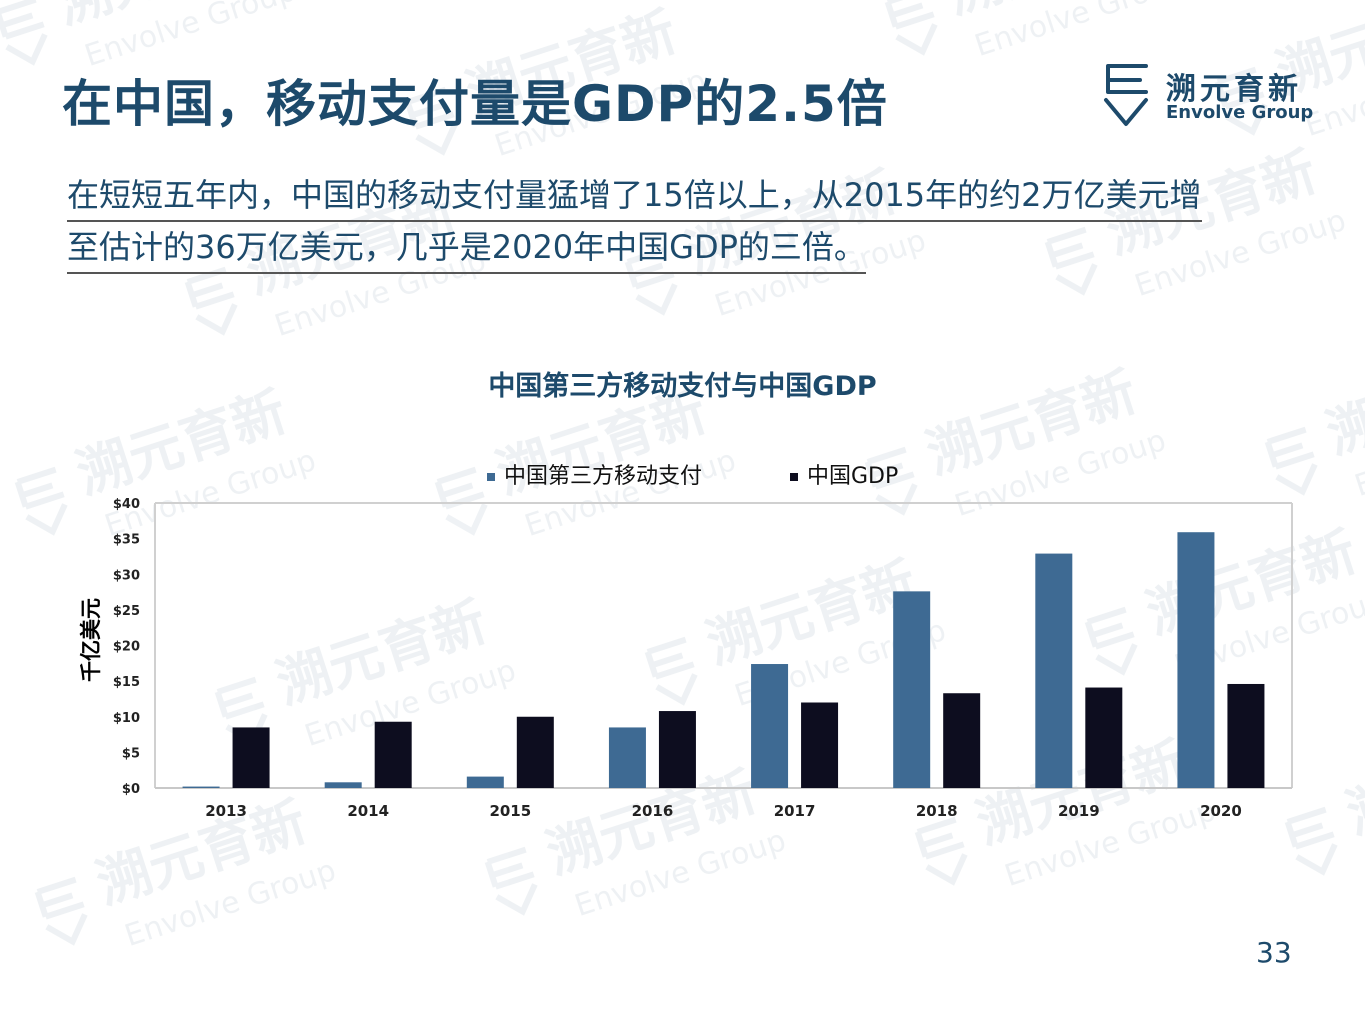 The image size is (1365, 1024). I want to click on bar-gdp-2016, so click(677, 749).